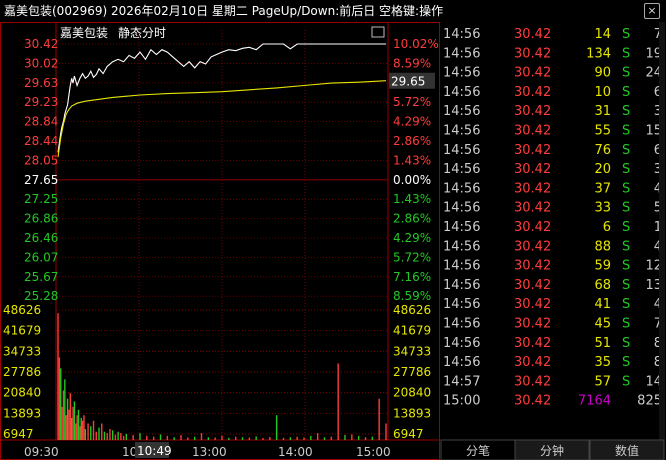  I want to click on tick-volume: 20, so click(602, 169).